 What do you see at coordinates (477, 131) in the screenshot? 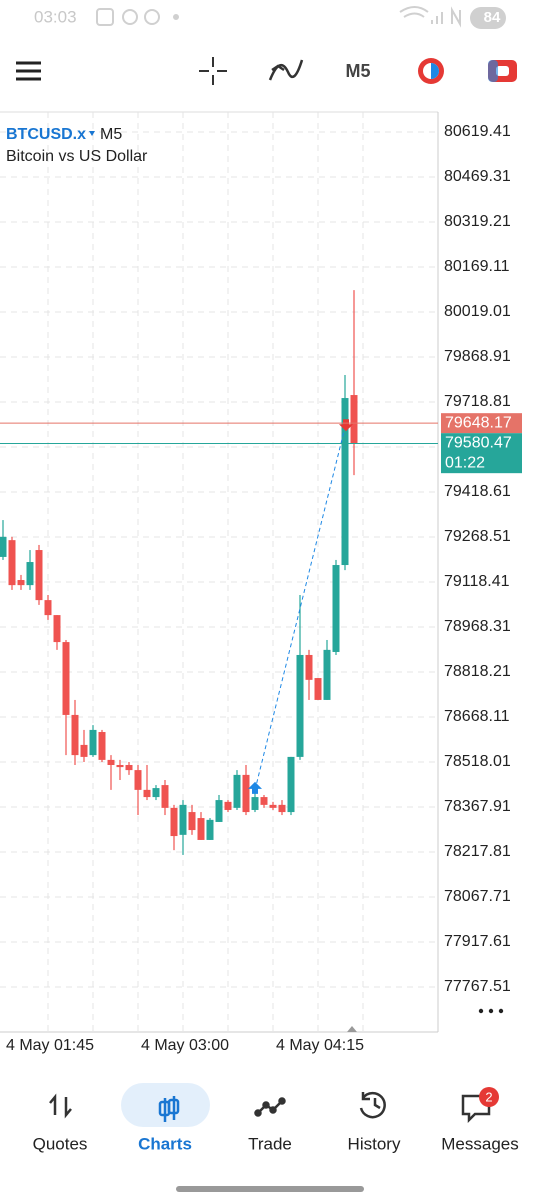
I see `y-tick-label: 80619.41` at bounding box center [477, 131].